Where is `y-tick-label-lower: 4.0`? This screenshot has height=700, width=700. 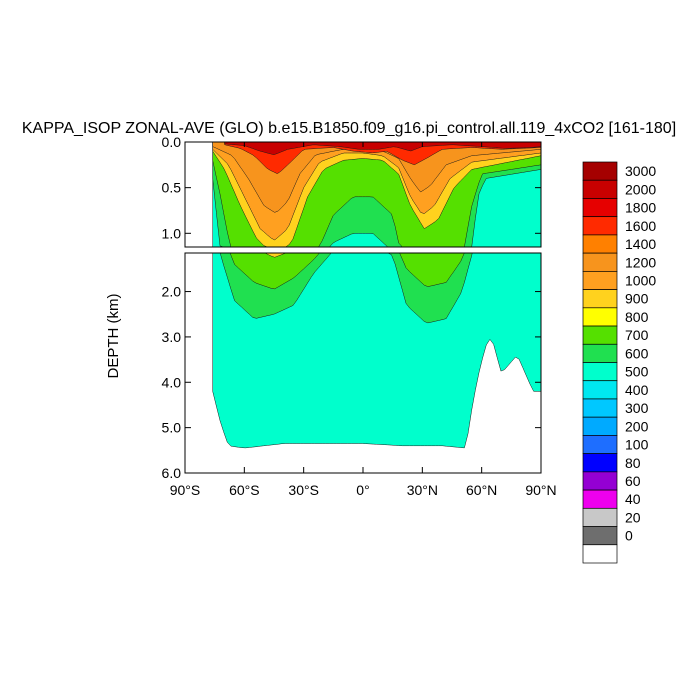
y-tick-label-lower: 4.0 is located at coordinates (172, 382).